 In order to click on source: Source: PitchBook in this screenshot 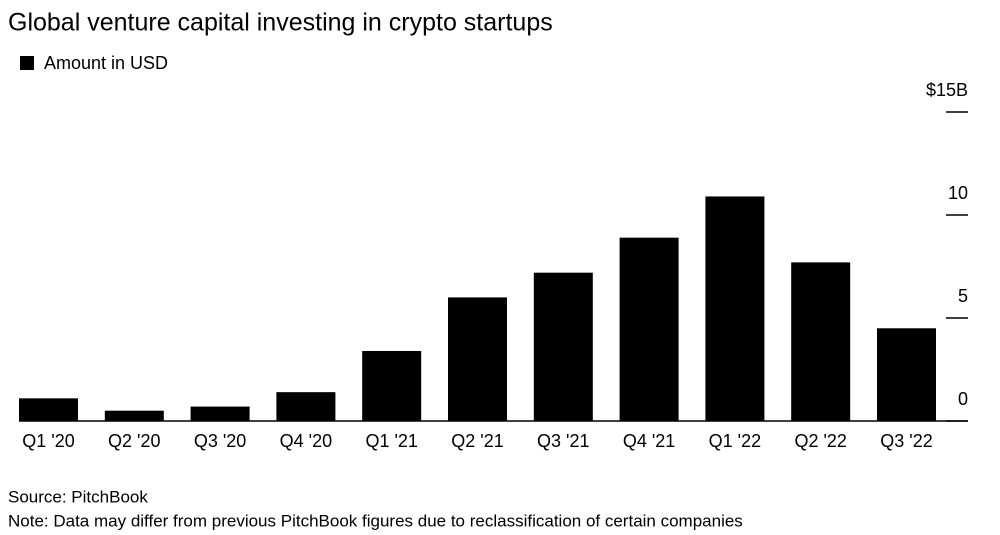, I will do `click(78, 496)`.